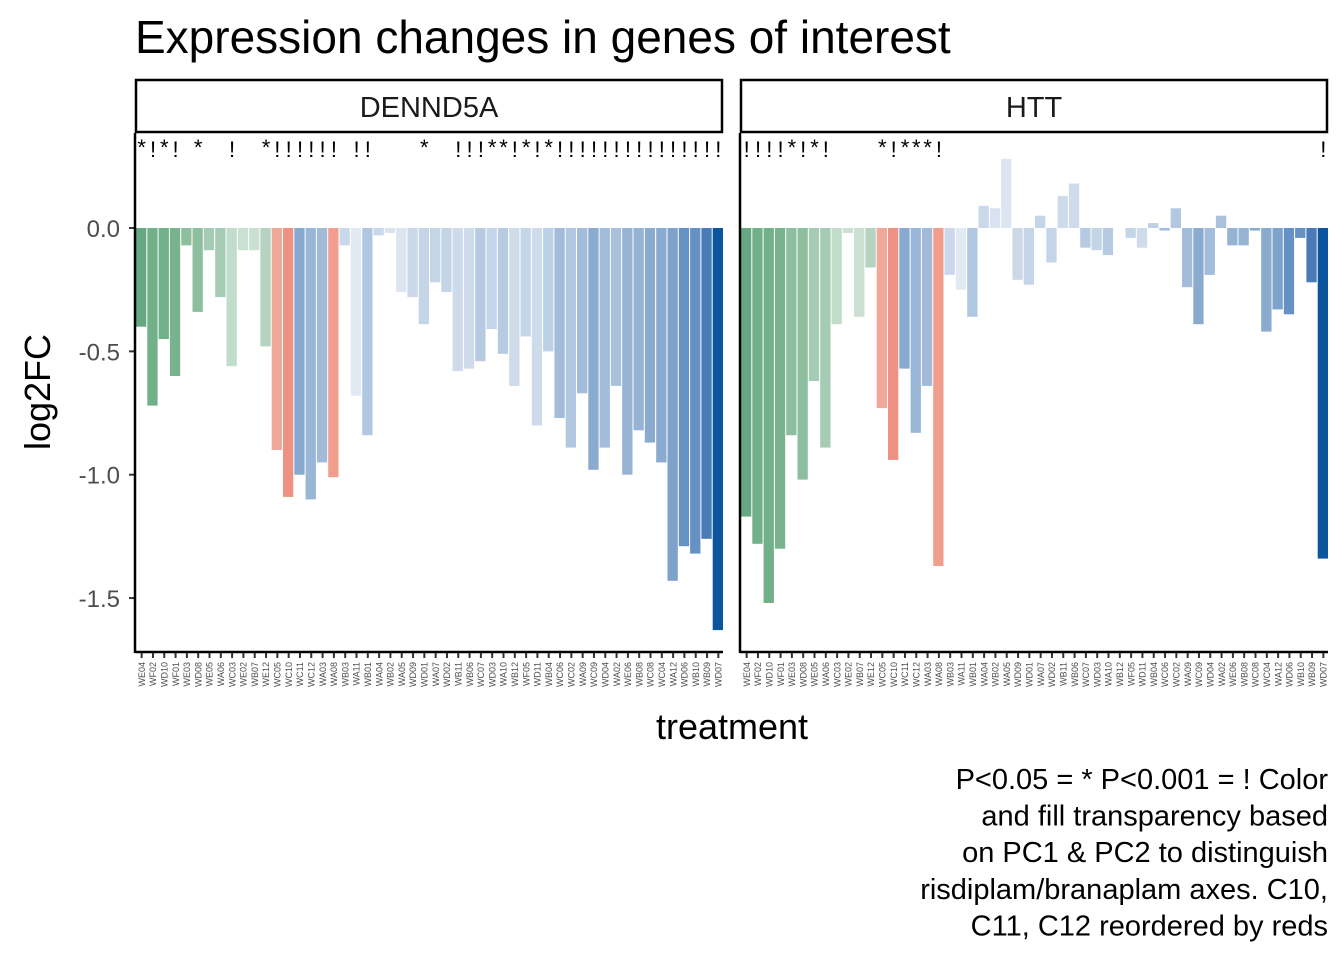 This screenshot has width=1344, height=960. I want to click on facet-strip, so click(1034, 106).